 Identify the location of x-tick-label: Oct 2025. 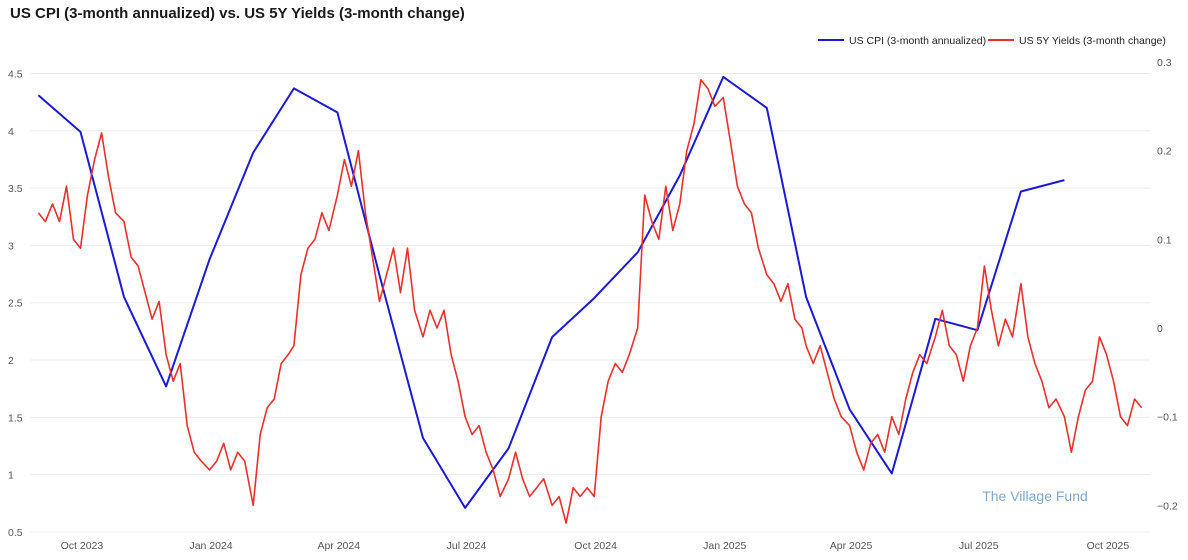
(1108, 546).